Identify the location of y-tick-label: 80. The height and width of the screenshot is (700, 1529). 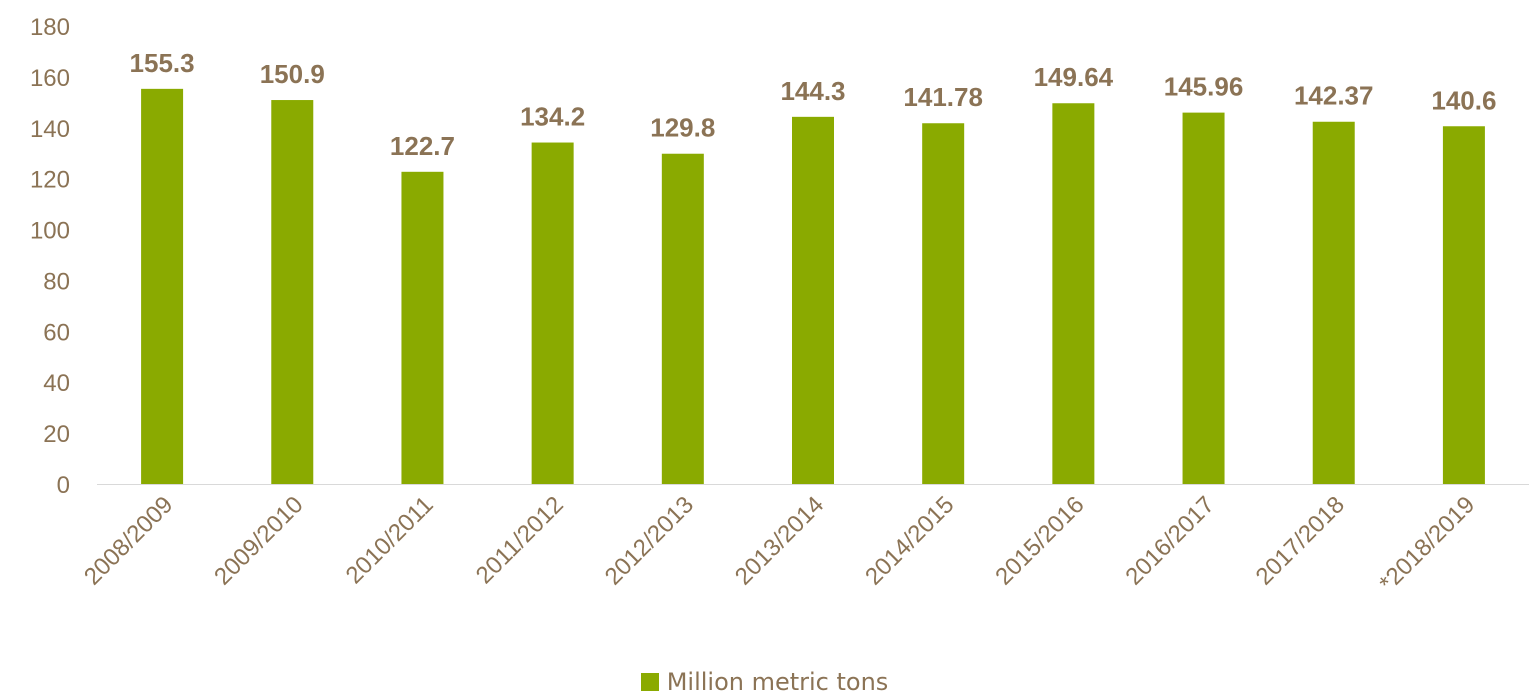
(56, 281).